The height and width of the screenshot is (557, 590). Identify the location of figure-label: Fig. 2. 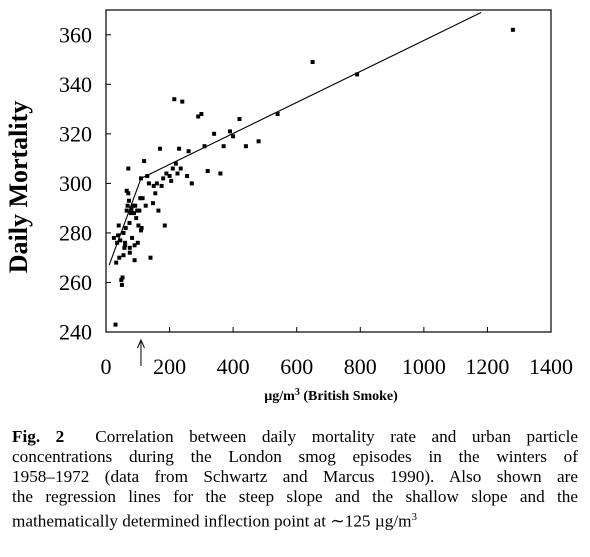
(38, 436).